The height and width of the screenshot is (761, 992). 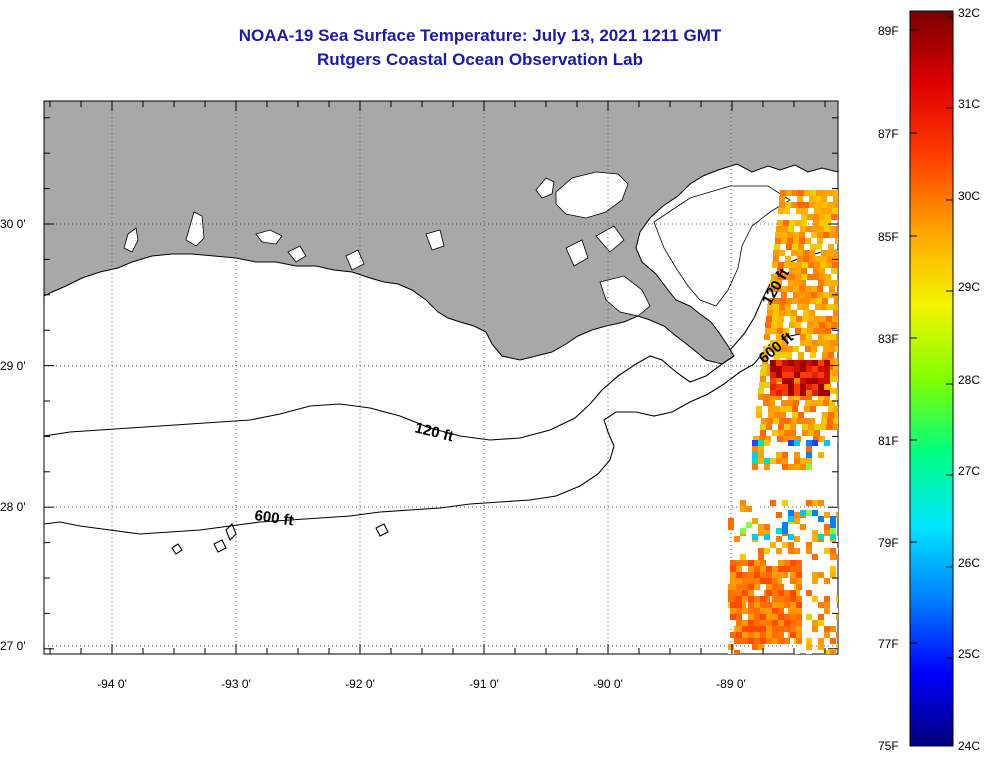 I want to click on cb-c-27: 27C, so click(x=969, y=471).